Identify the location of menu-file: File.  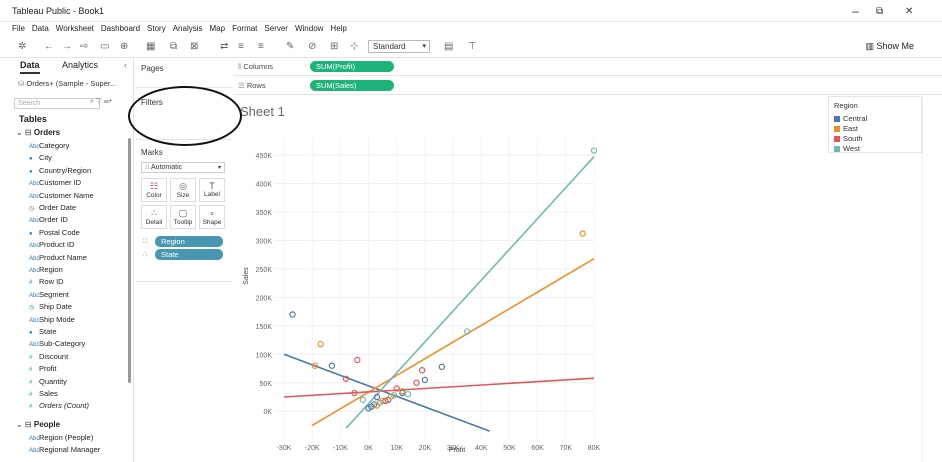
(18, 28).